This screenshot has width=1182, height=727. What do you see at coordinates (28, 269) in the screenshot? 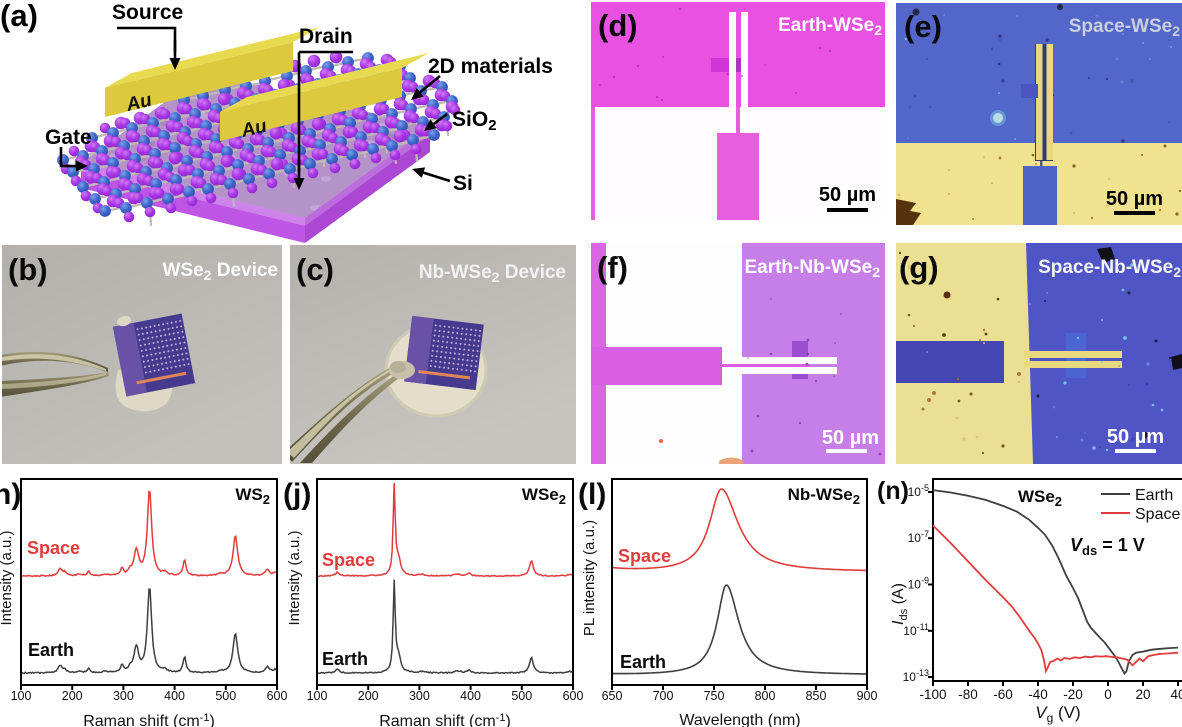
I see `svg-text: (b)` at bounding box center [28, 269].